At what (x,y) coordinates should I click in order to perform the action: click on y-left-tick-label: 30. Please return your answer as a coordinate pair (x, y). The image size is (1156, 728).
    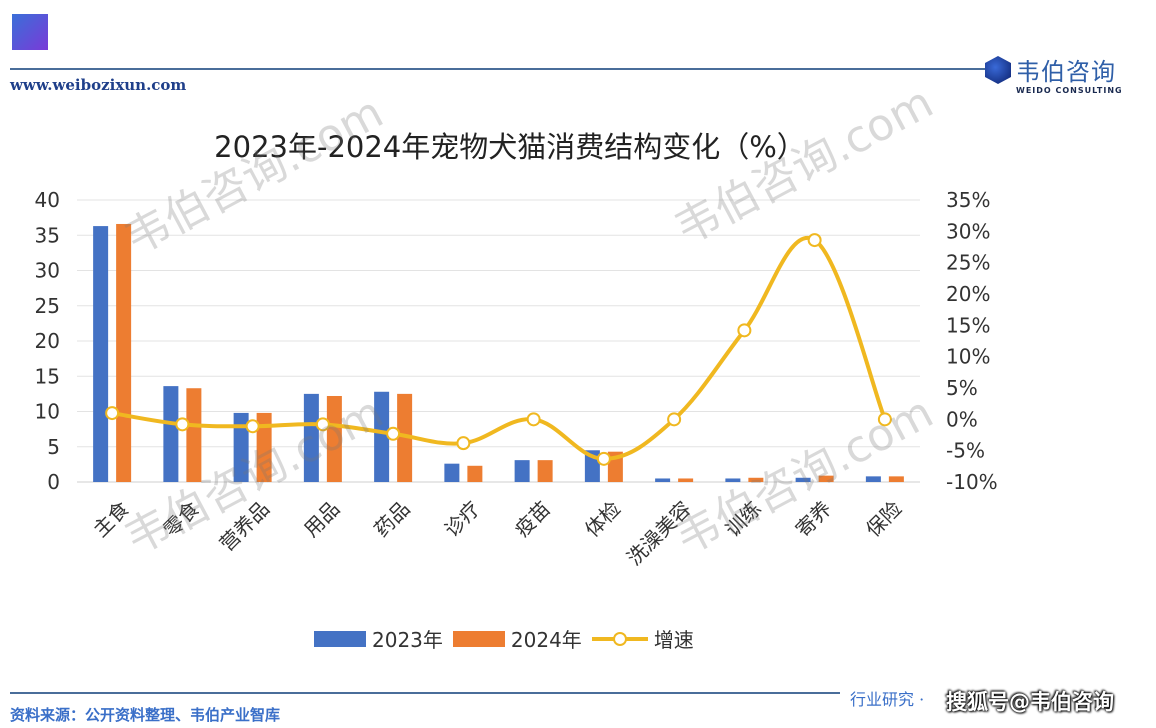
    Looking at the image, I should click on (47, 271).